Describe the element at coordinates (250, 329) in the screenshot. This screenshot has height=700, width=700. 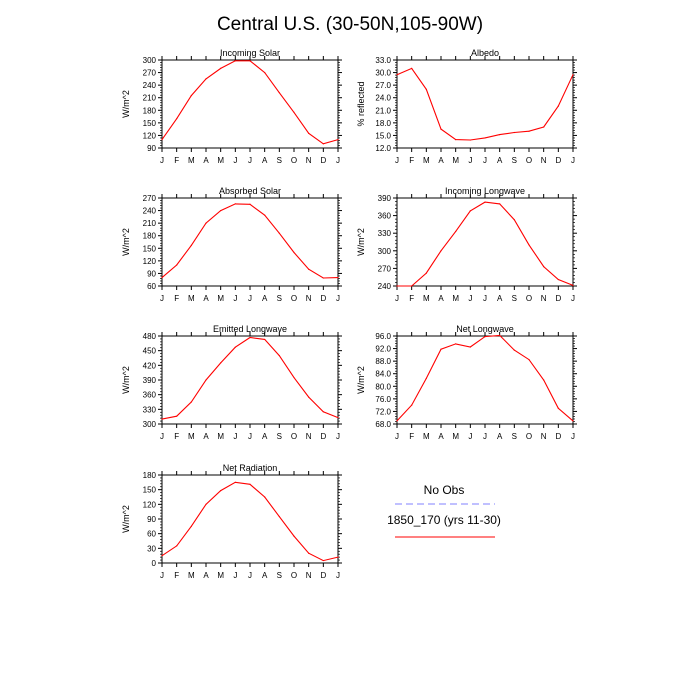
I see `chart-title: Emitted Longwave` at that location.